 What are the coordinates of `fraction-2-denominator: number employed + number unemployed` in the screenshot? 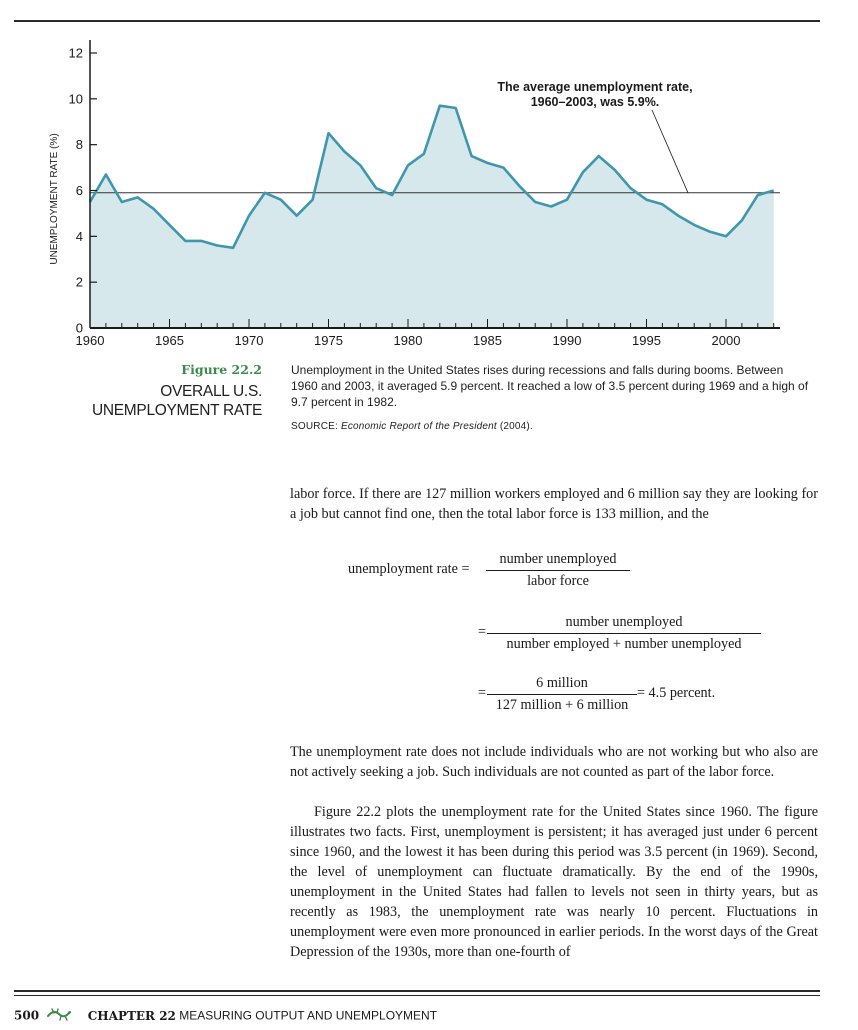 It's located at (624, 644).